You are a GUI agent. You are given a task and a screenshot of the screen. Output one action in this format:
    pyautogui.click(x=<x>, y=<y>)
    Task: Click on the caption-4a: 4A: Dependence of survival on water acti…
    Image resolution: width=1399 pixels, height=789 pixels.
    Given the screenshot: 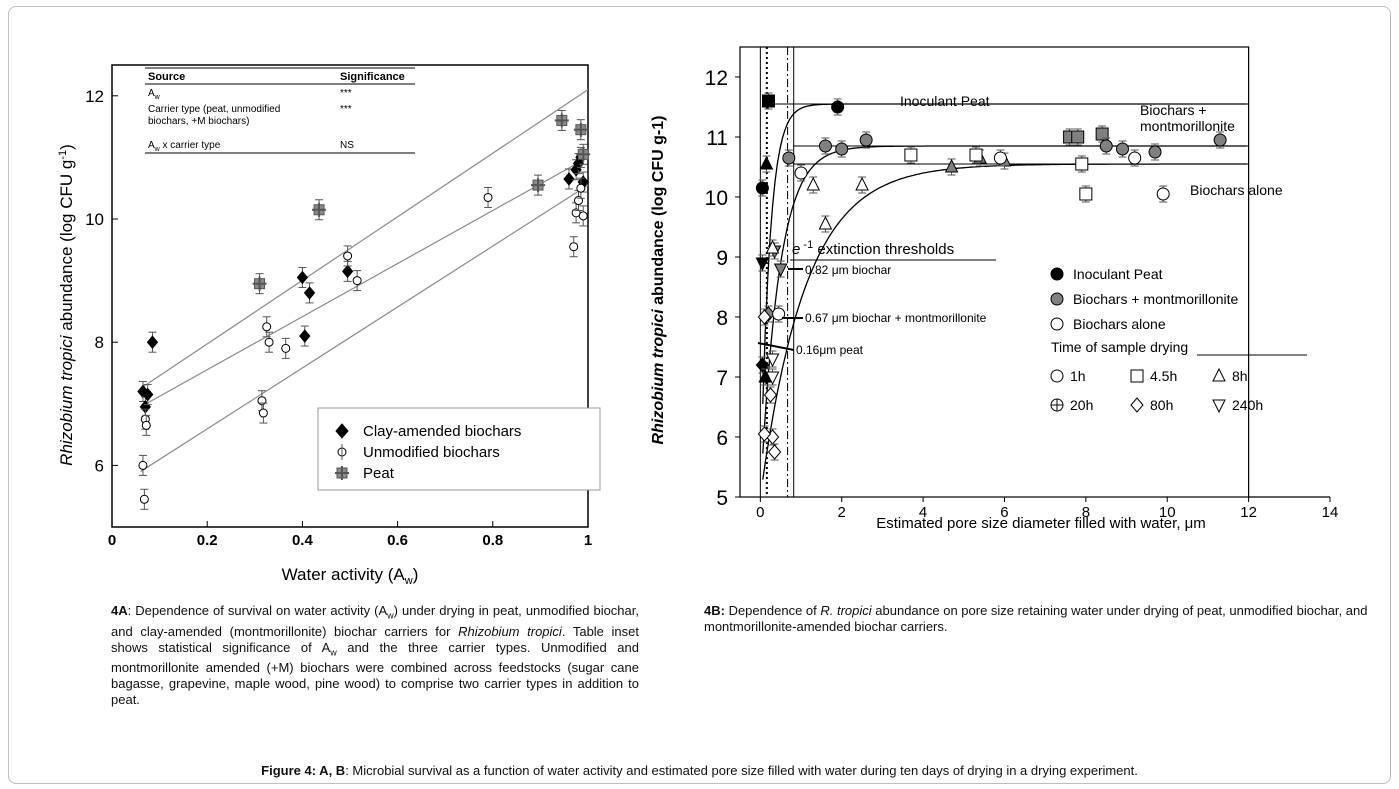 What is the action you would take?
    pyautogui.click(x=375, y=655)
    